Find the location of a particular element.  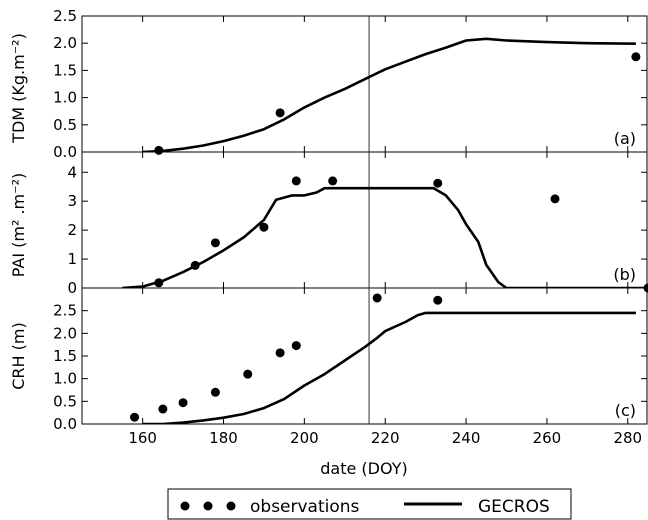

x-tick-label: 160 is located at coordinates (142, 438).